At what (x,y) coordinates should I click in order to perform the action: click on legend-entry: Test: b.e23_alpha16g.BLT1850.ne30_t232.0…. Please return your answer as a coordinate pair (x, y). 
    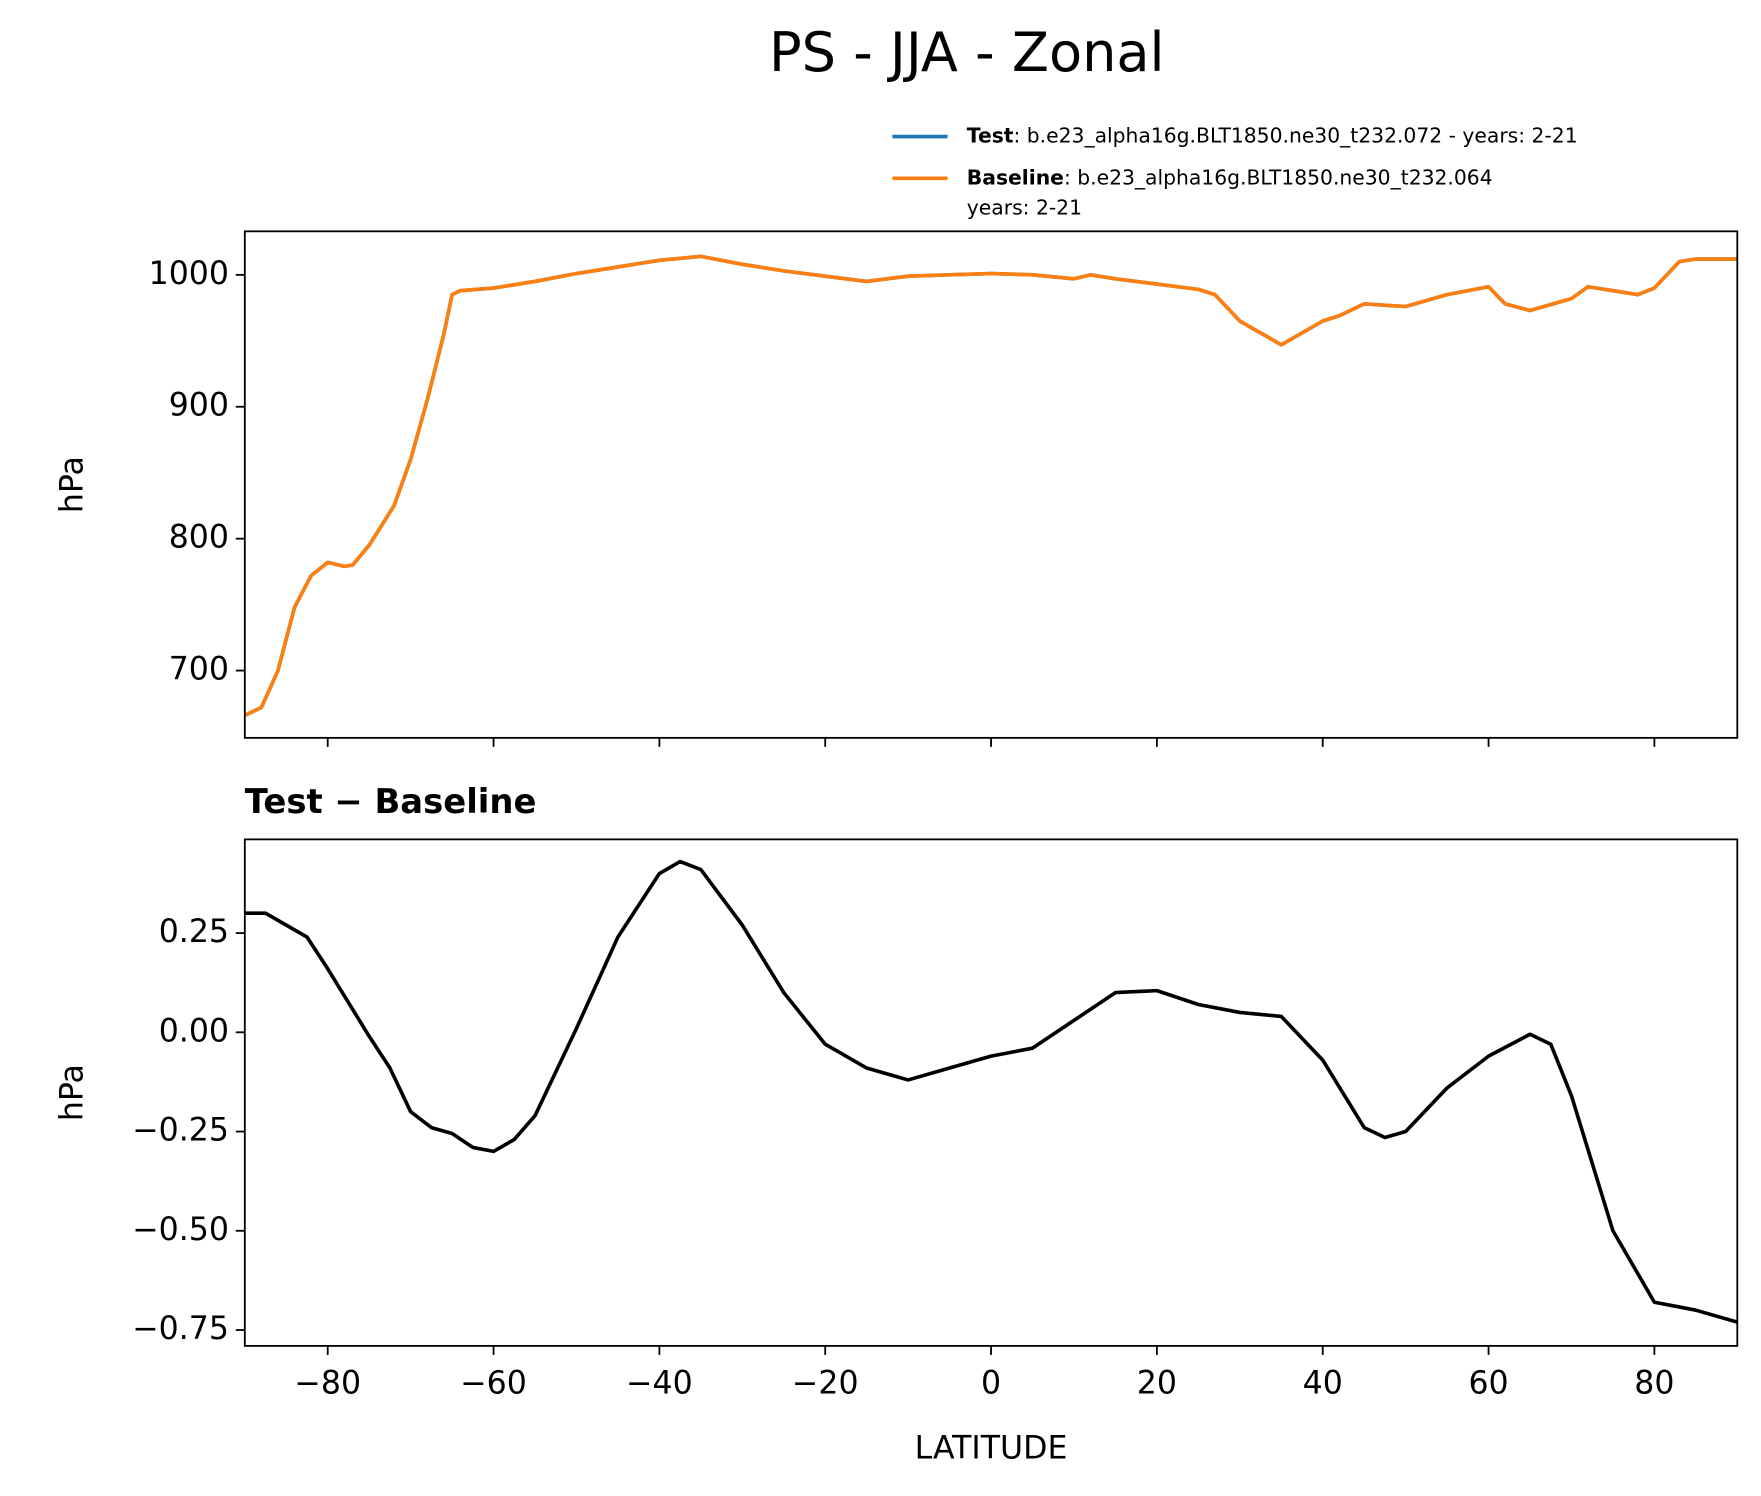
    Looking at the image, I should click on (1272, 136).